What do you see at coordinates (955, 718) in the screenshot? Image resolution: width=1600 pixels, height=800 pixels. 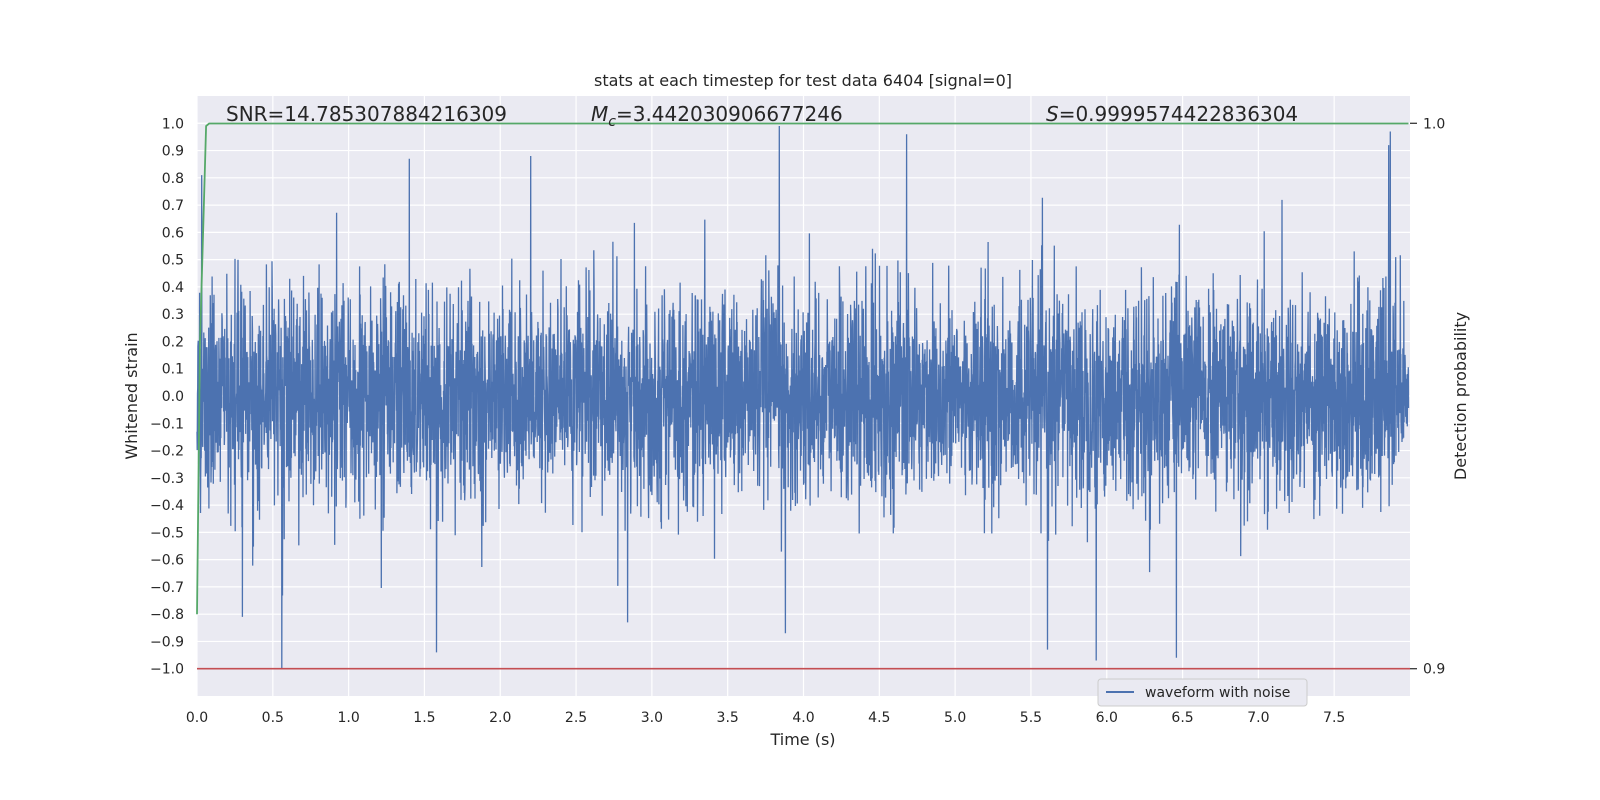 I see `x-tick-label: 5.0` at bounding box center [955, 718].